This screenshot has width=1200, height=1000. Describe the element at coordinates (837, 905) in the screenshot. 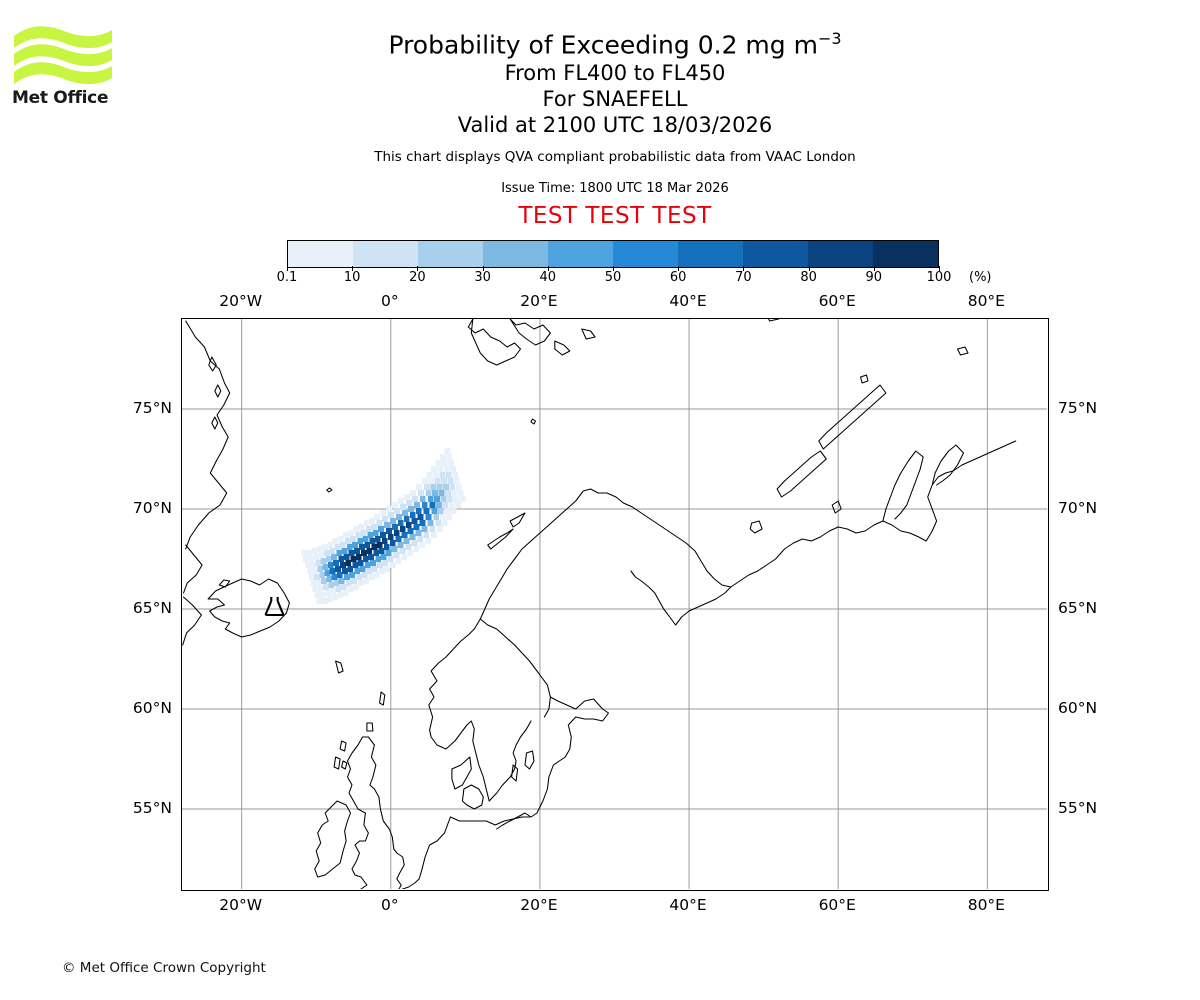

I see `lon-axis-label: 60°E` at that location.